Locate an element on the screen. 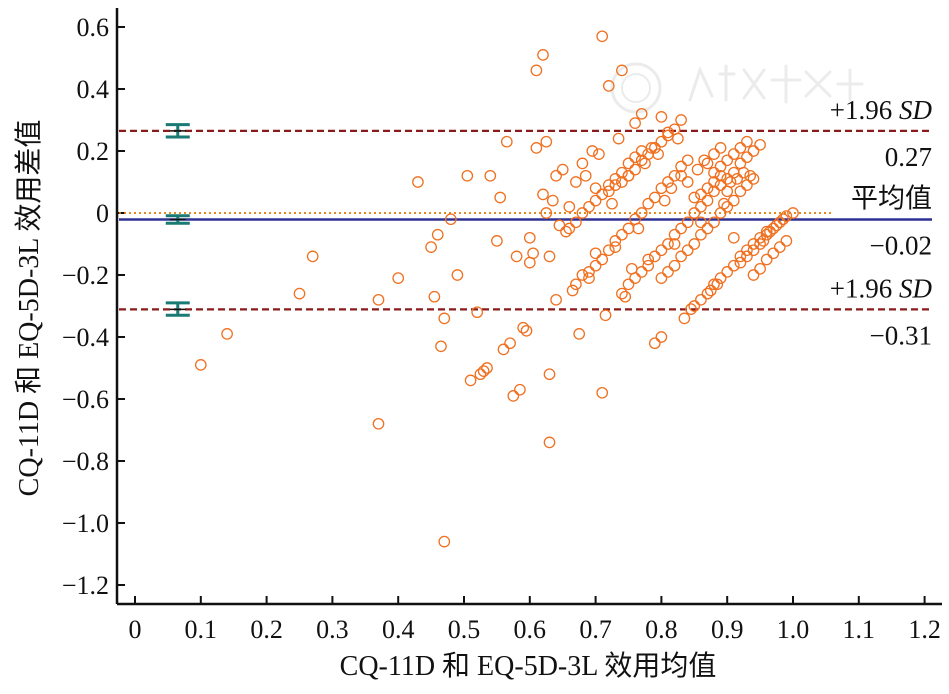  y-tick-label: −0.2 is located at coordinates (85, 275).